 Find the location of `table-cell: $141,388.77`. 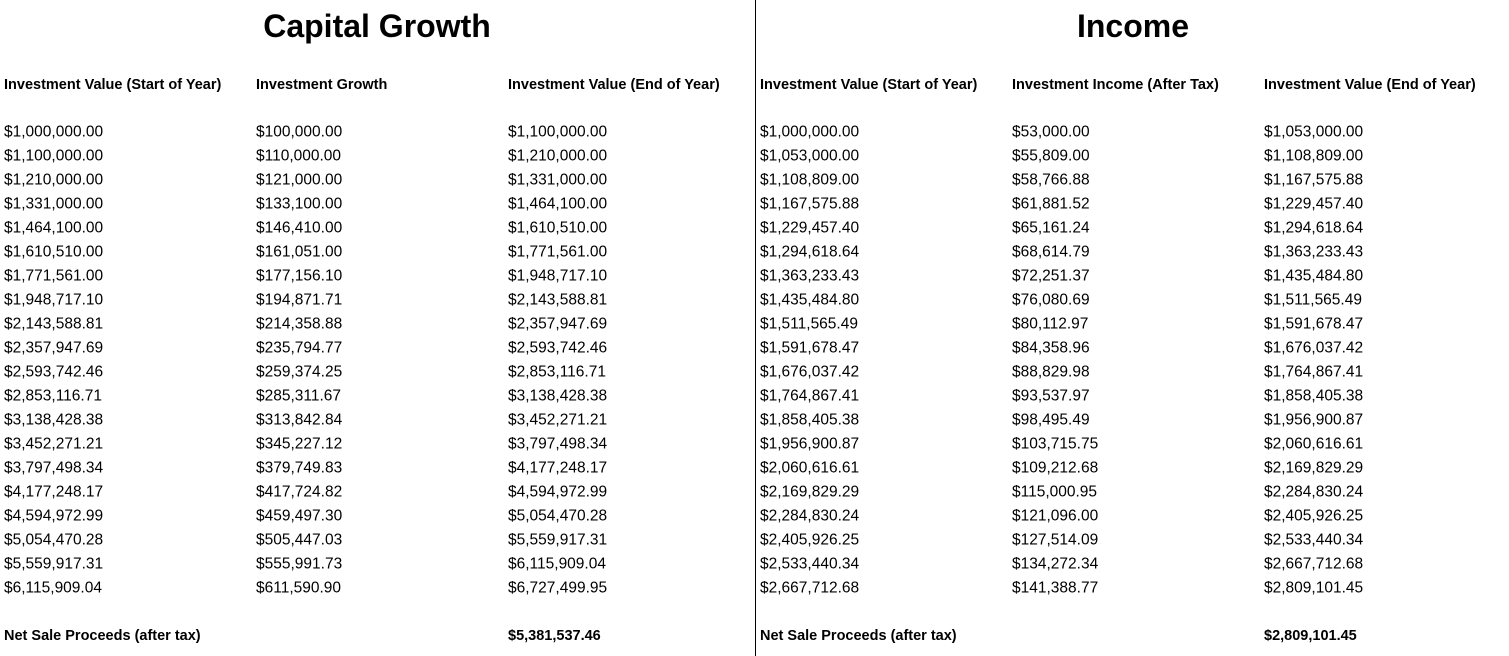

table-cell: $141,388.77 is located at coordinates (1055, 588).